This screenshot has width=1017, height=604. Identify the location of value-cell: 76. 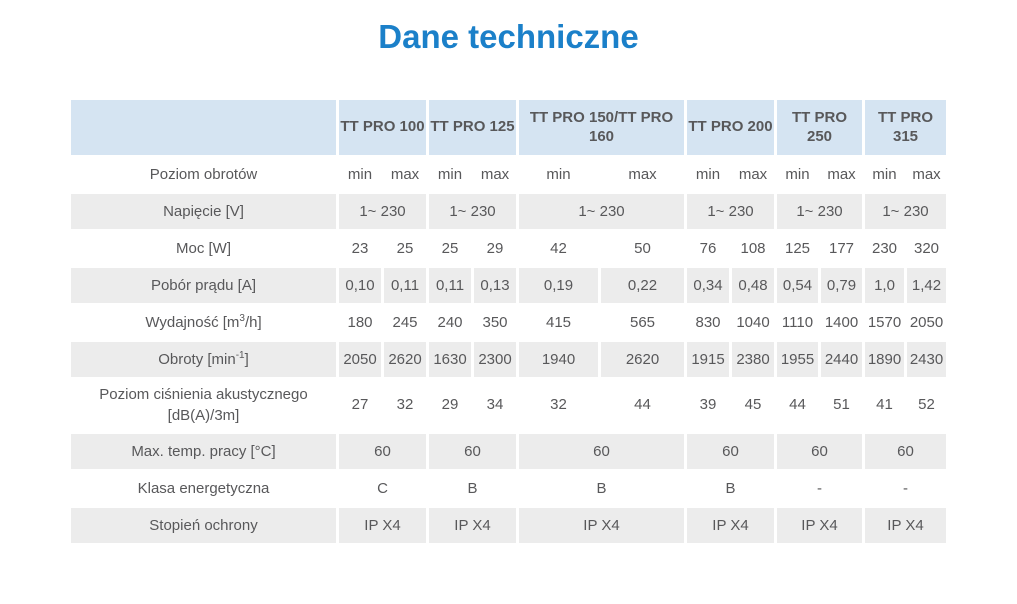
(708, 248).